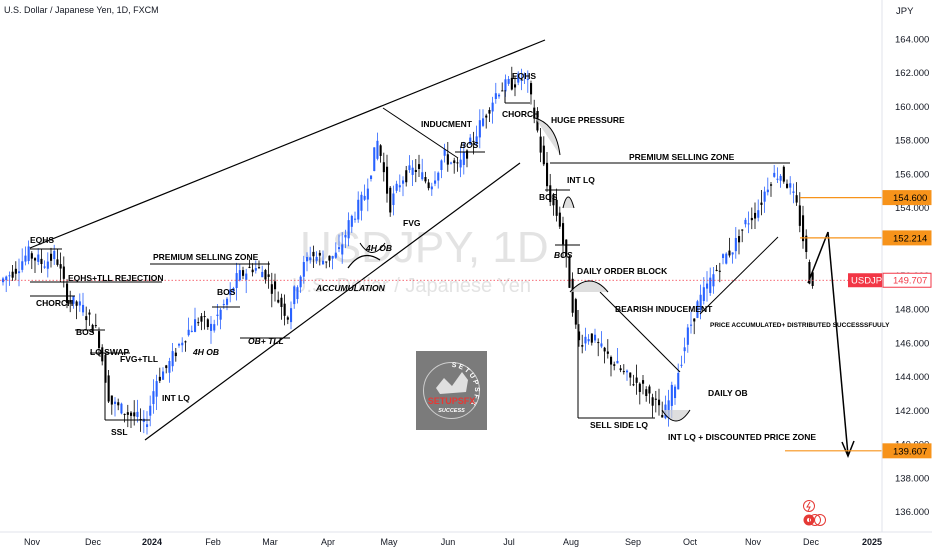 The height and width of the screenshot is (550, 932). What do you see at coordinates (907, 238) in the screenshot?
I see `price-tag-bg` at bounding box center [907, 238].